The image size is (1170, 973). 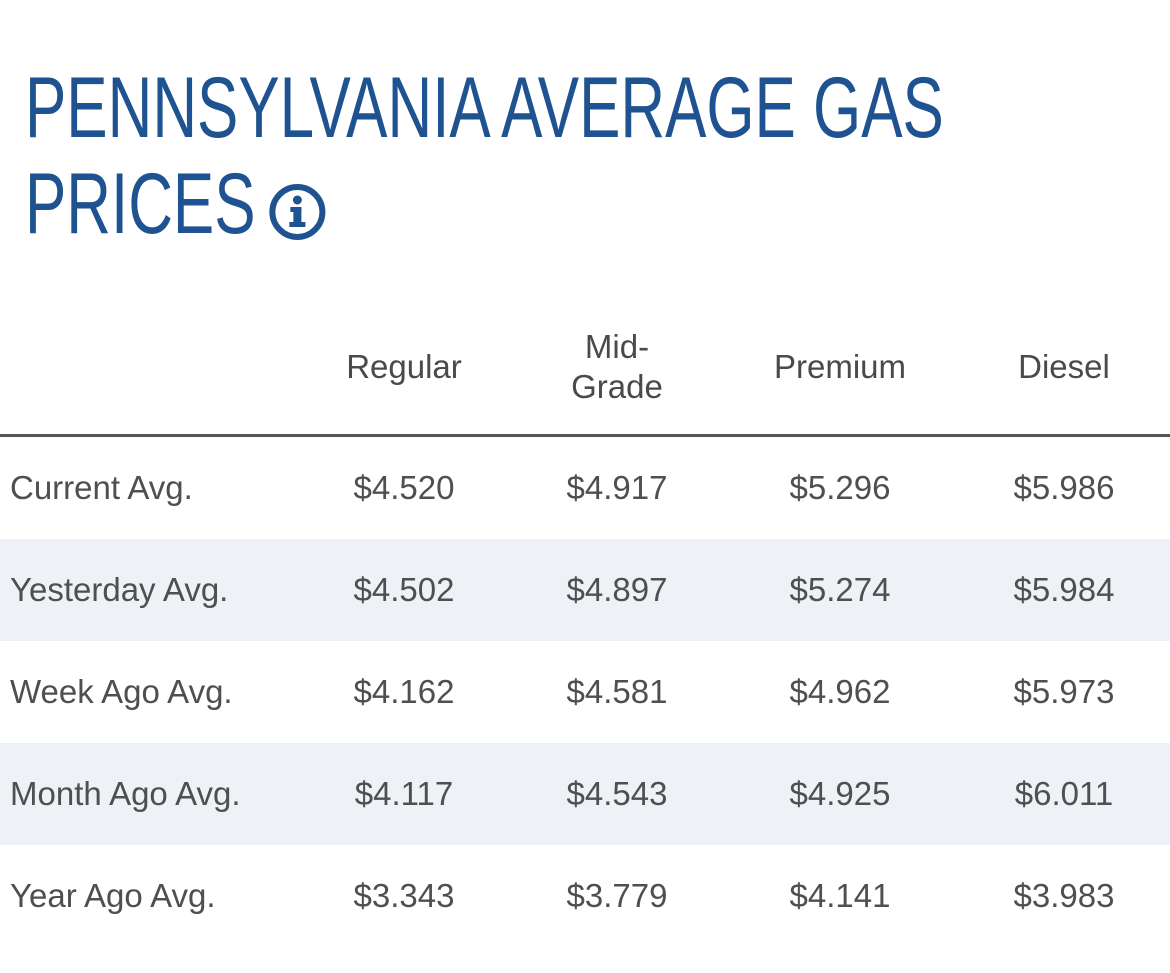 I want to click on column-header-regular: Regular, so click(x=404, y=366).